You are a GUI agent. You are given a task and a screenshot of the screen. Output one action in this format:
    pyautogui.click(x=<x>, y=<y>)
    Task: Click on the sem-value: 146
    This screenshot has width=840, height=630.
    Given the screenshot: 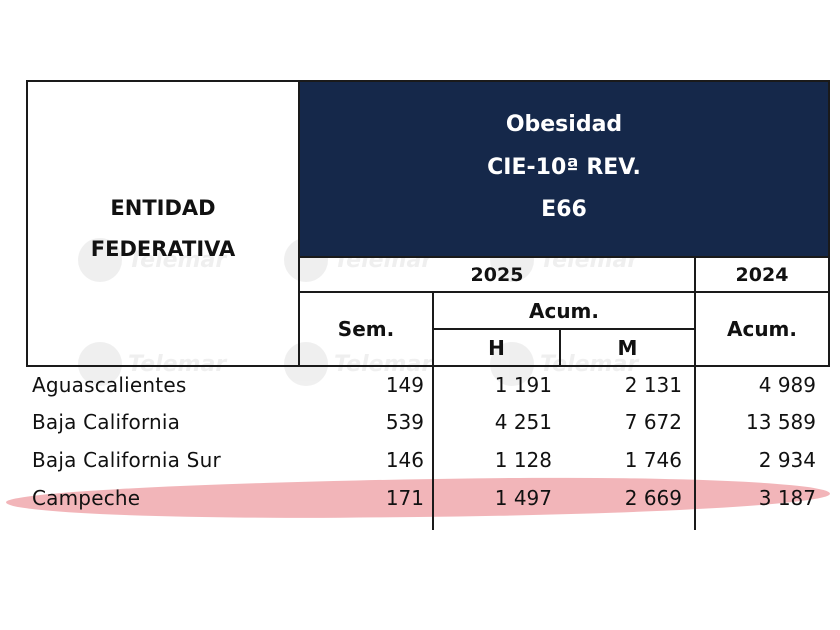 What is the action you would take?
    pyautogui.click(x=404, y=460)
    